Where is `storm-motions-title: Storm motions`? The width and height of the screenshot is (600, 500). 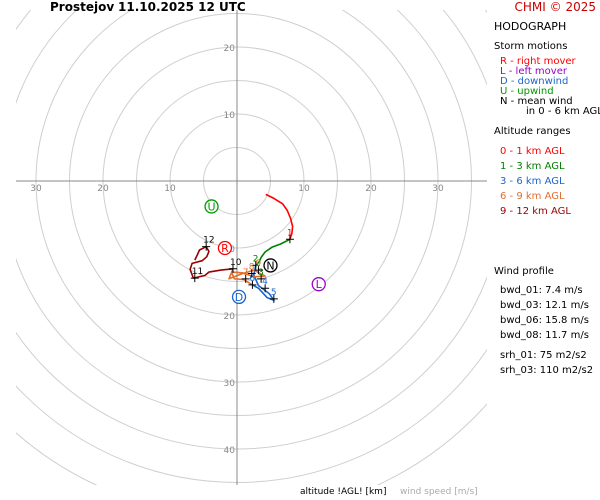
storm-motions-title: Storm motions is located at coordinates (531, 46).